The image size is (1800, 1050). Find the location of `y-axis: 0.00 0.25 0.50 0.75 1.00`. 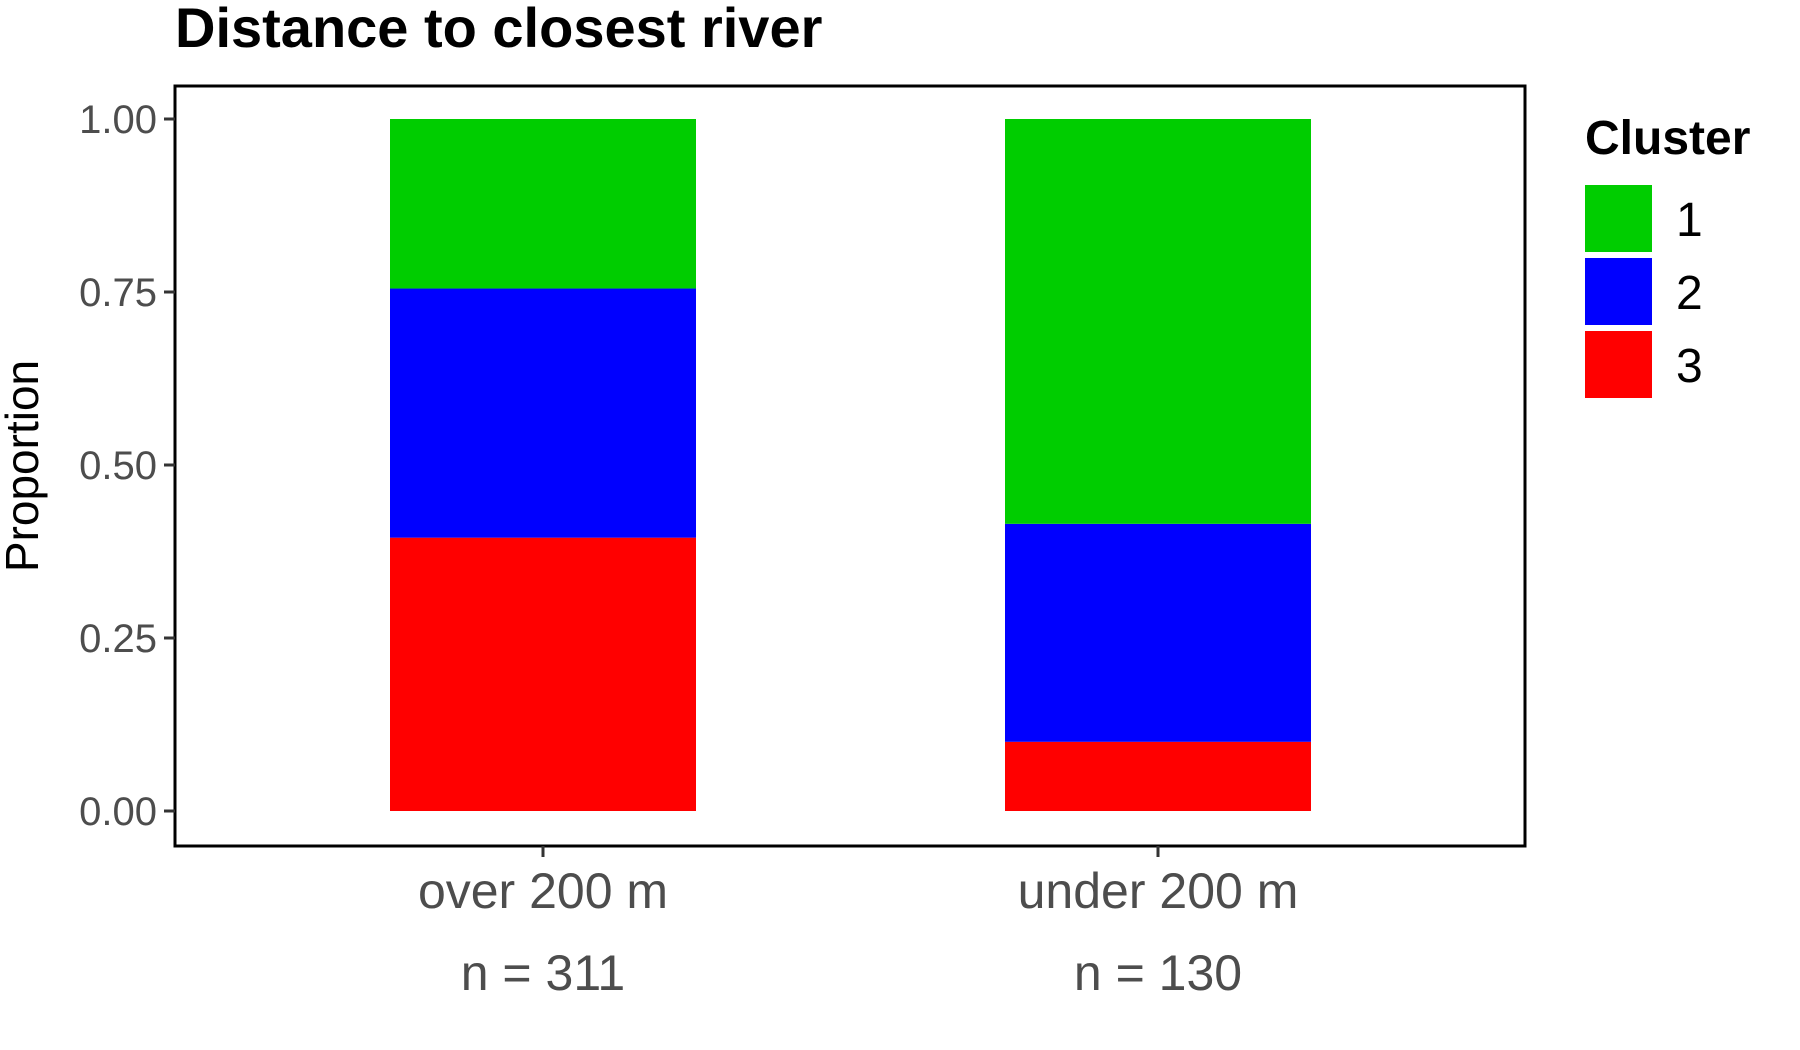

y-axis: 0.00 0.25 0.50 0.75 1.00 is located at coordinates (127, 466).